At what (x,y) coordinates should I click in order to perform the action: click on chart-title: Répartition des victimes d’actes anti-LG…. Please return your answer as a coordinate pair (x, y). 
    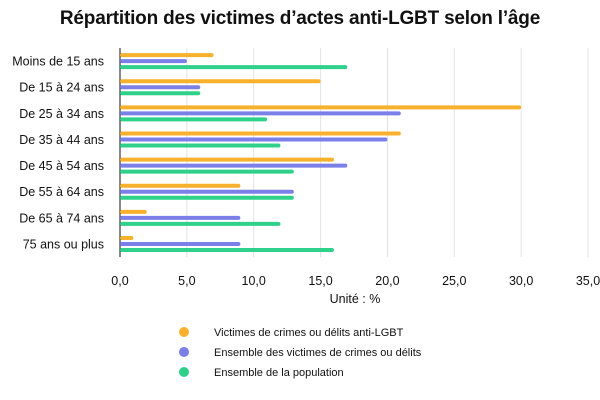
    Looking at the image, I should click on (300, 18).